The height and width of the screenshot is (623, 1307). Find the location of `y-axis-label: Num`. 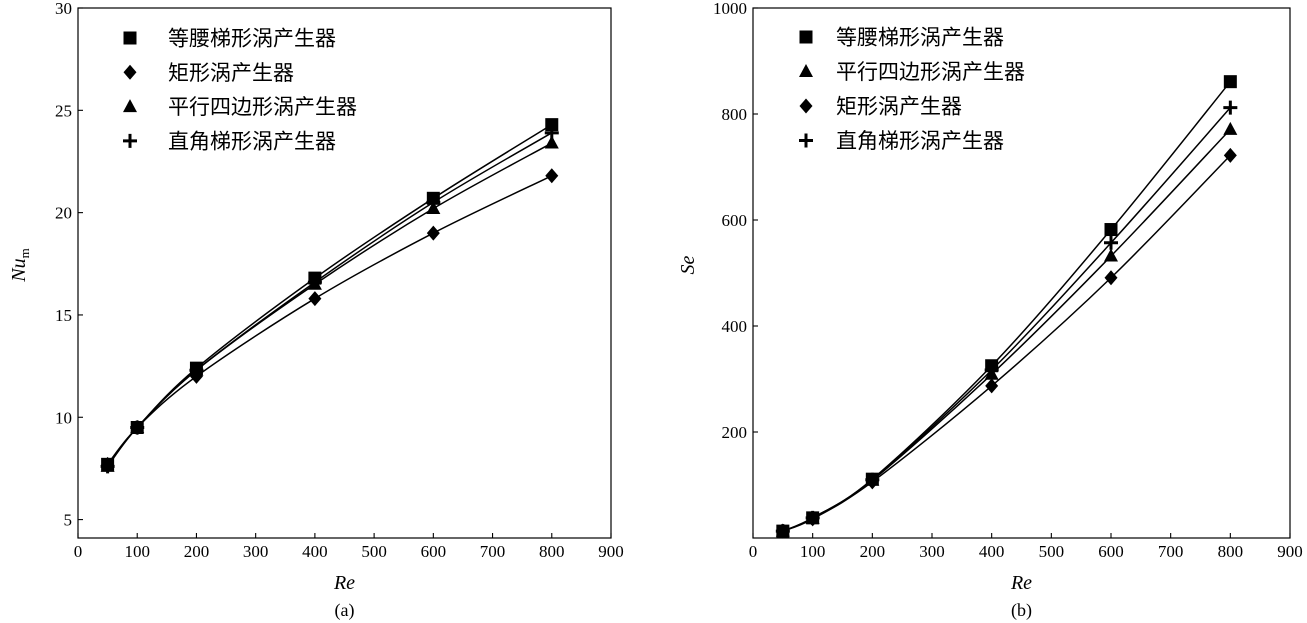

y-axis-label: Num is located at coordinates (20, 265).